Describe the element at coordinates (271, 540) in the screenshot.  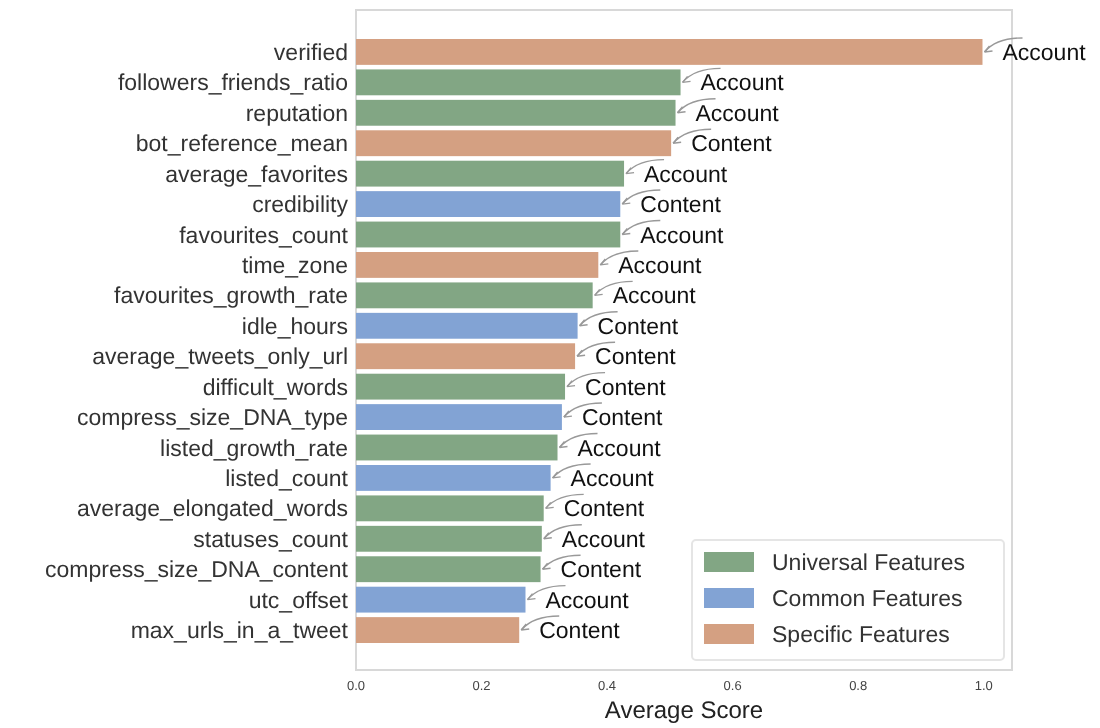
I see `y-tick-label: statuses_count` at that location.